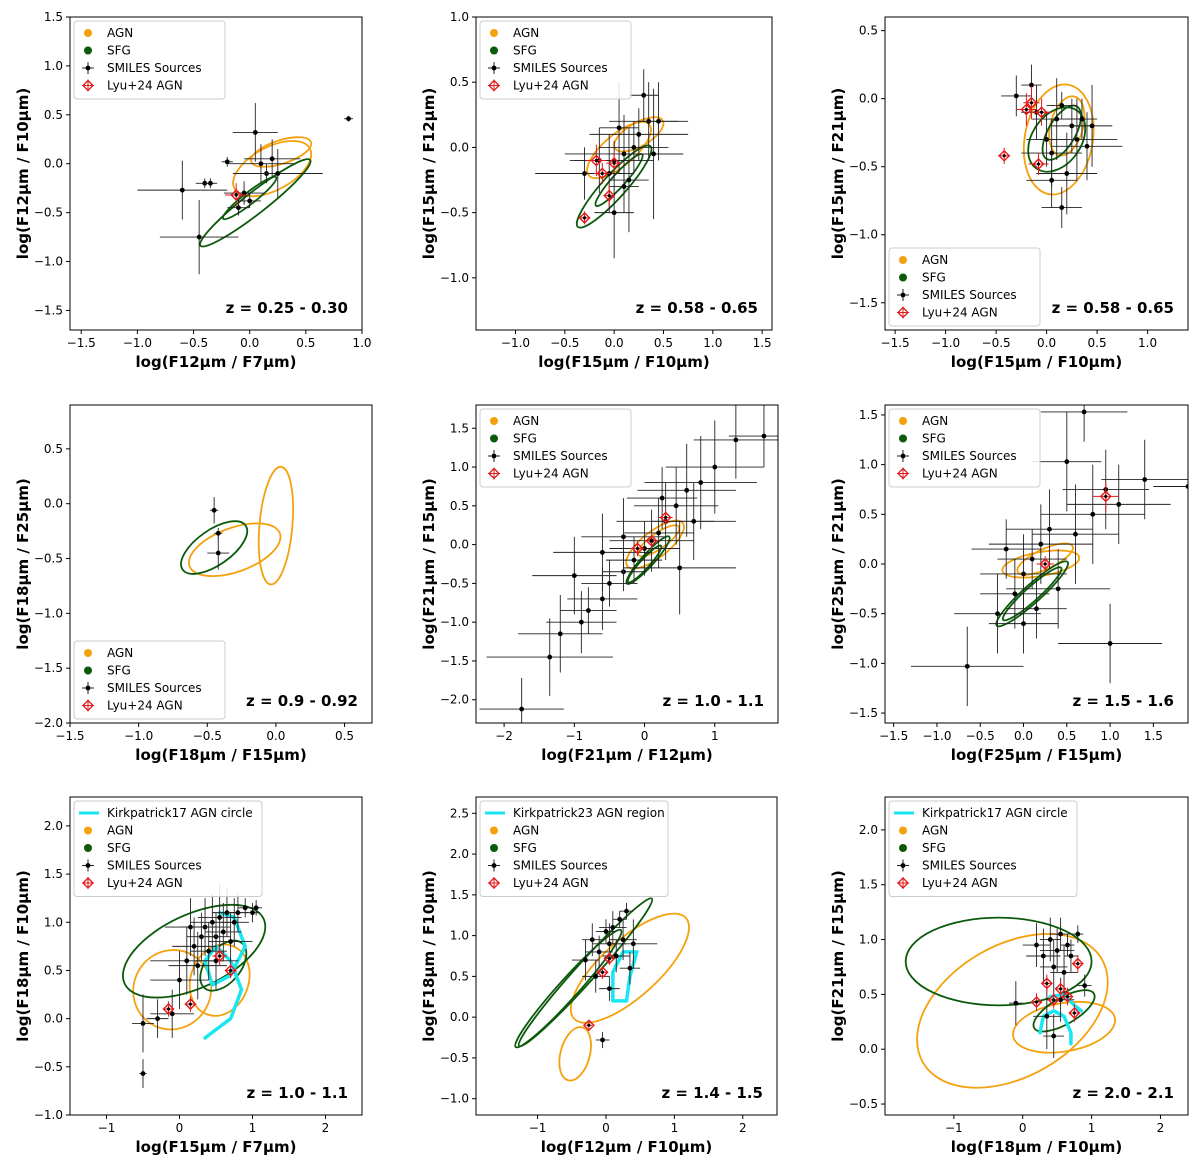 The height and width of the screenshot is (1168, 1200). I want to click on y-axis-label: log(F15μm / F12μm), so click(429, 173).